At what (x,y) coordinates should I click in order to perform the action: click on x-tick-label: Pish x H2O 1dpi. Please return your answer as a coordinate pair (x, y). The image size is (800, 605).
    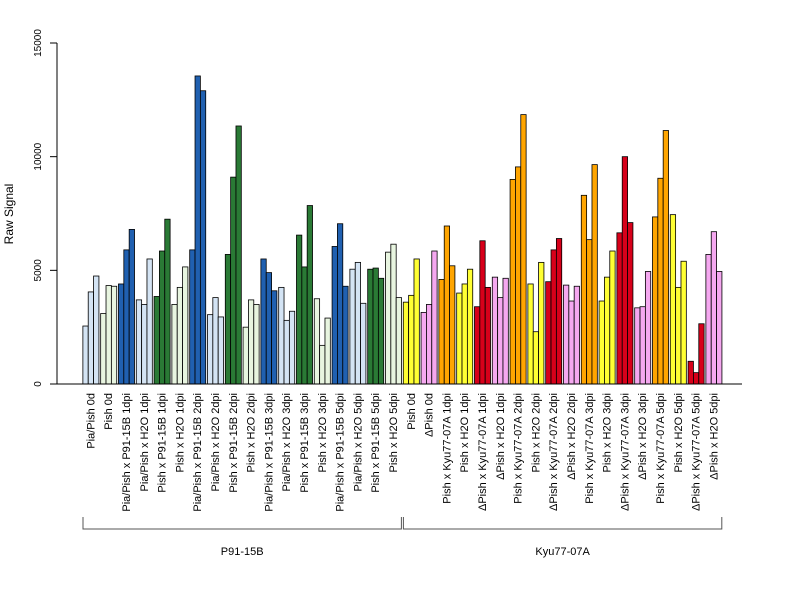
    Looking at the image, I should click on (180, 432).